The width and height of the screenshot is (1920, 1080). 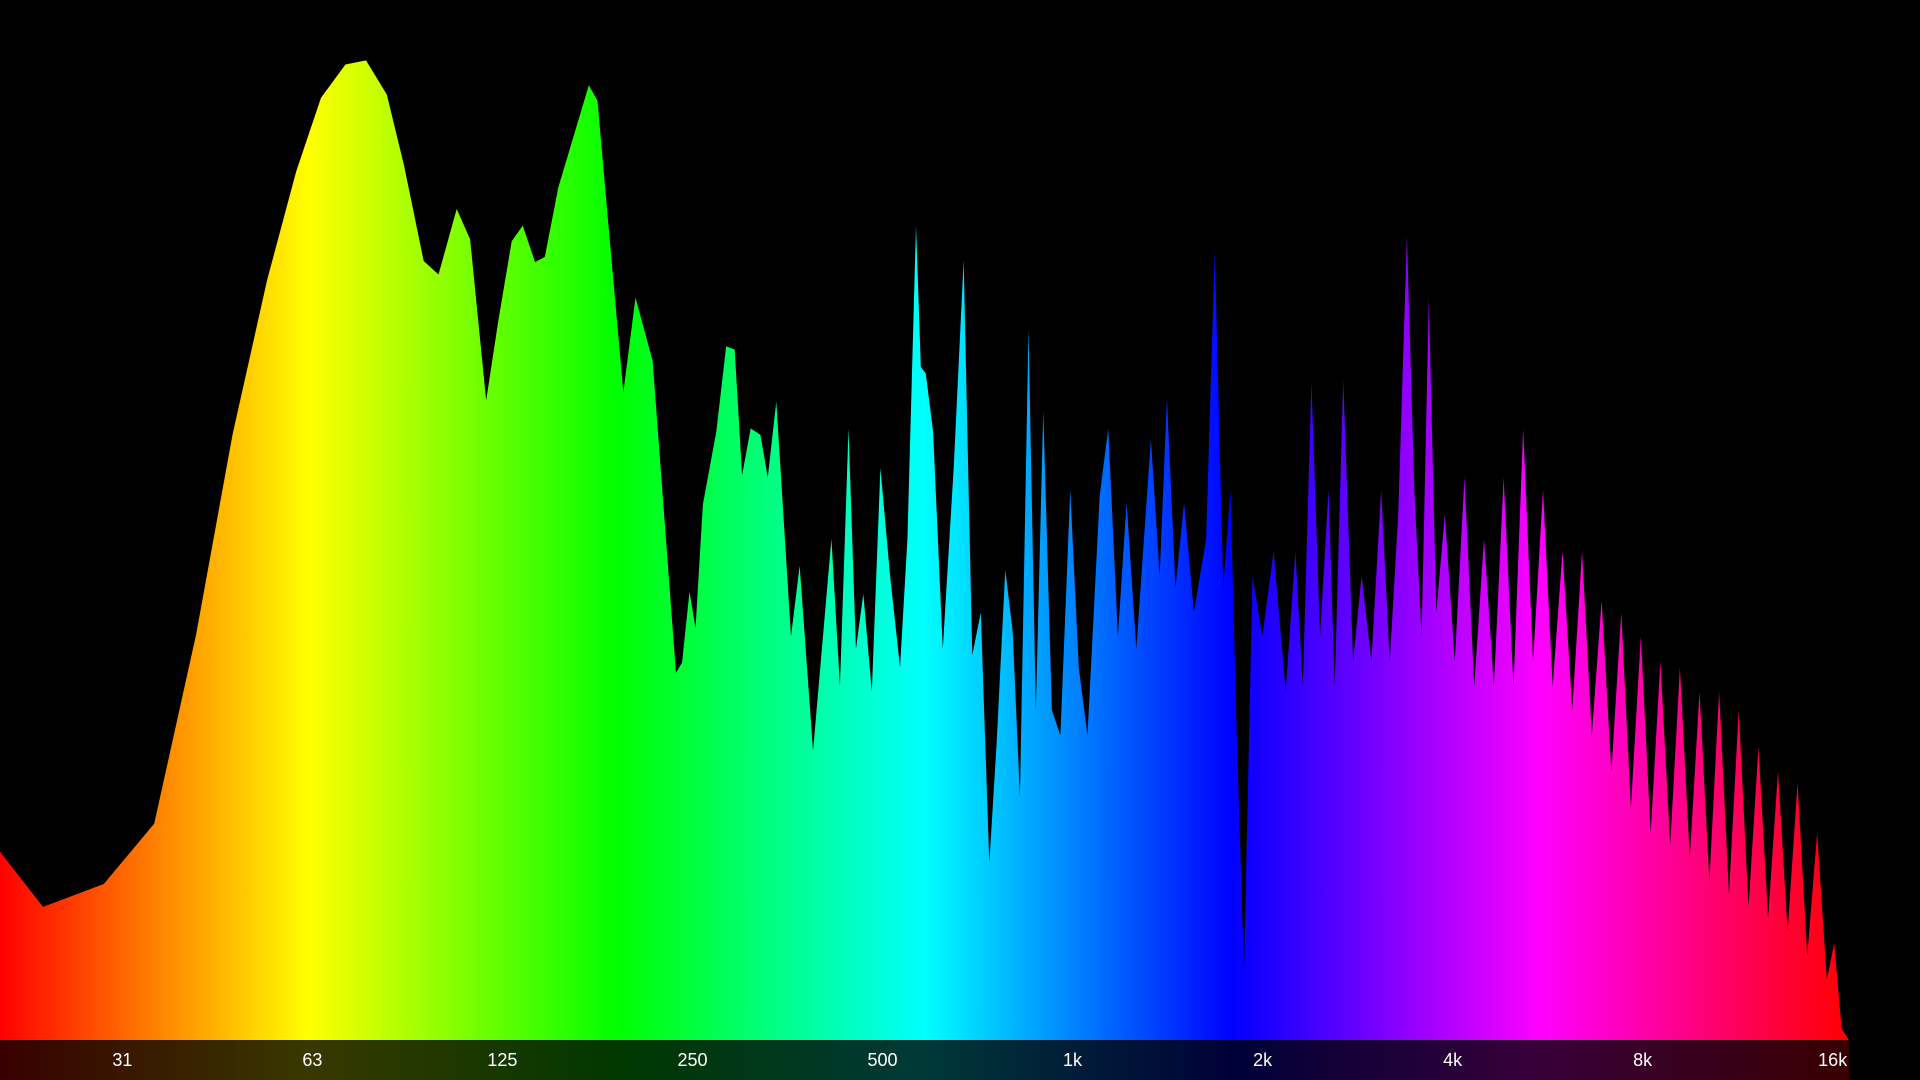 What do you see at coordinates (882, 1060) in the screenshot?
I see `x-tick-label: 500` at bounding box center [882, 1060].